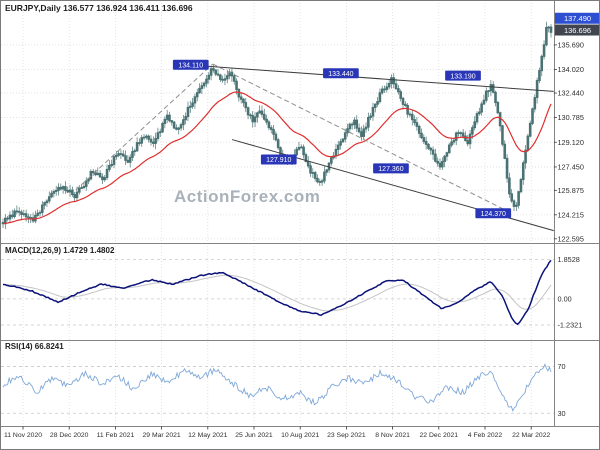 This screenshot has height=450, width=600. I want to click on svg-text: 137.490, so click(577, 18).